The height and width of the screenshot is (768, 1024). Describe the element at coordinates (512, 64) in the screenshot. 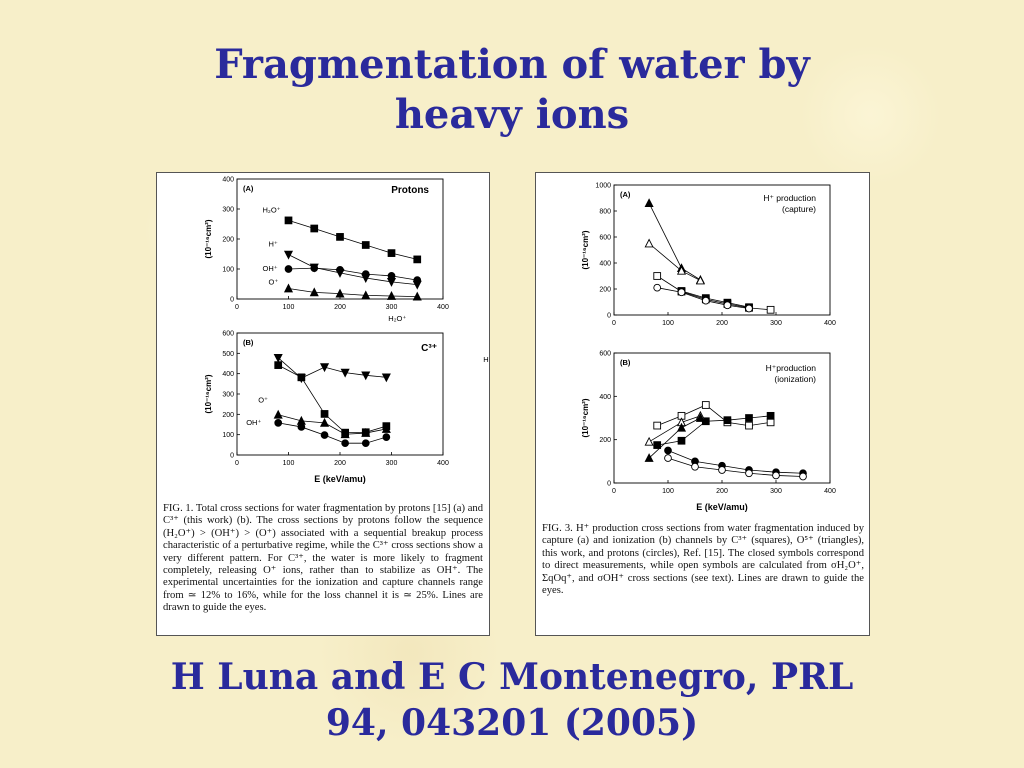

I see `title-line-1: Fragmentation of water by` at that location.